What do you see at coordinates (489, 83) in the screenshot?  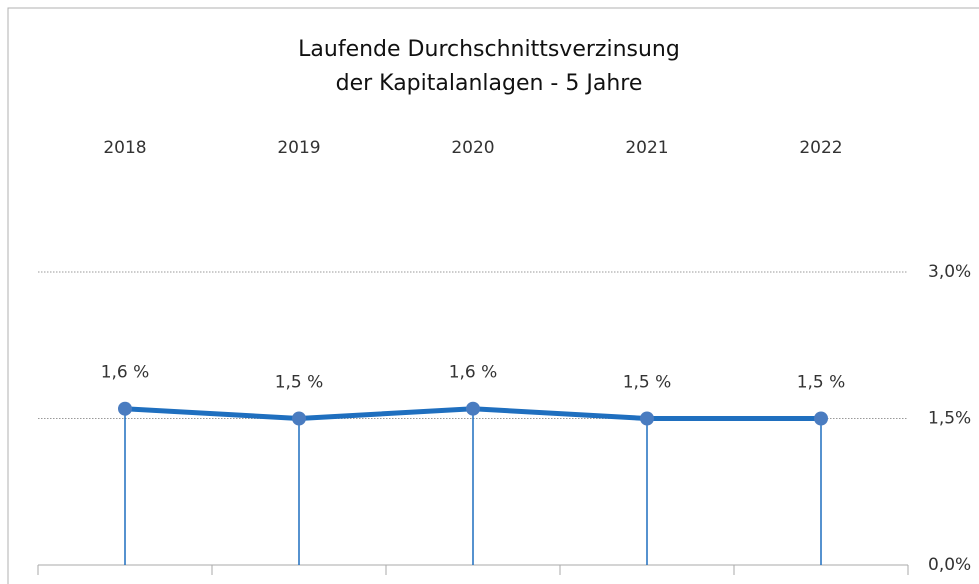 I see `chart-title: der Kapitalanlagen - 5 Jahre` at bounding box center [489, 83].